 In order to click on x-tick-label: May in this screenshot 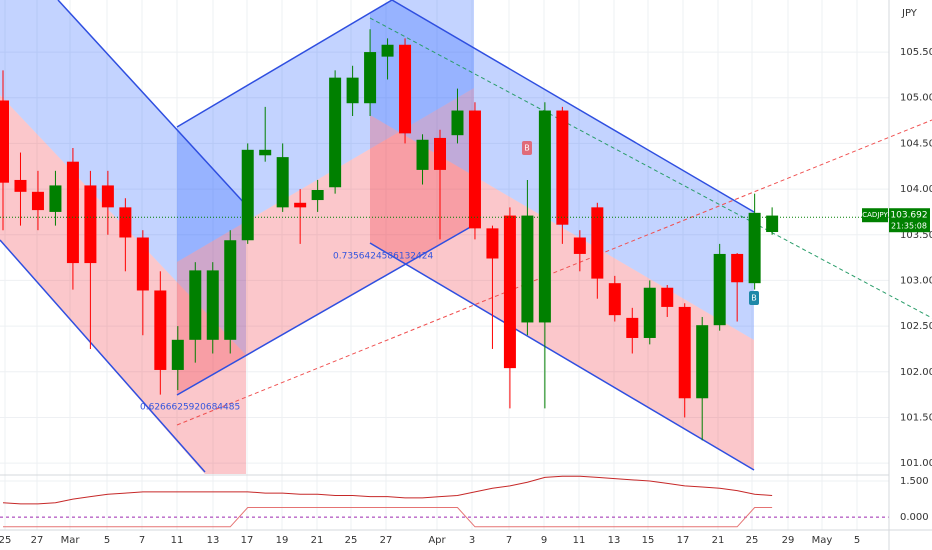, I will do `click(822, 540)`.